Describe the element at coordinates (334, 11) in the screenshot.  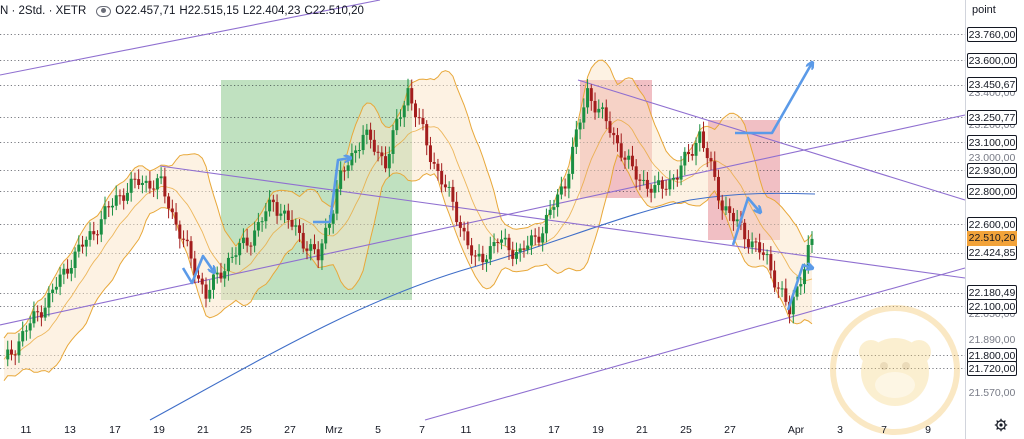
I see `close-value: C22.510,20` at that location.